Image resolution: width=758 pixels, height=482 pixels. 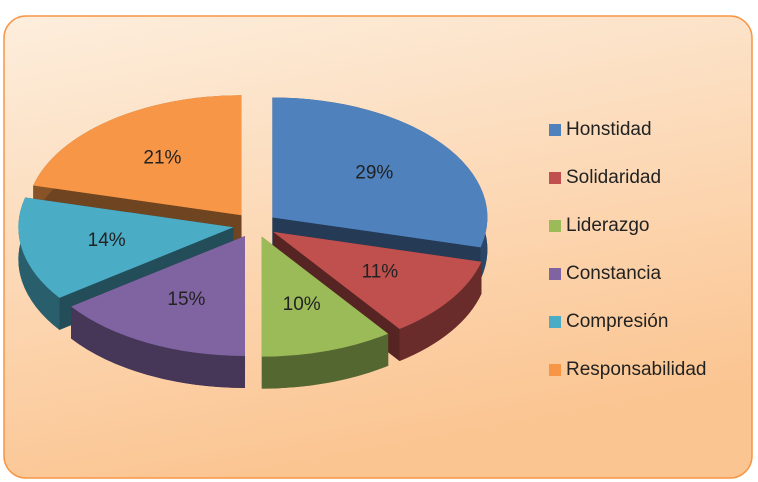 What do you see at coordinates (609, 129) in the screenshot?
I see `legend-label: Honstidad` at bounding box center [609, 129].